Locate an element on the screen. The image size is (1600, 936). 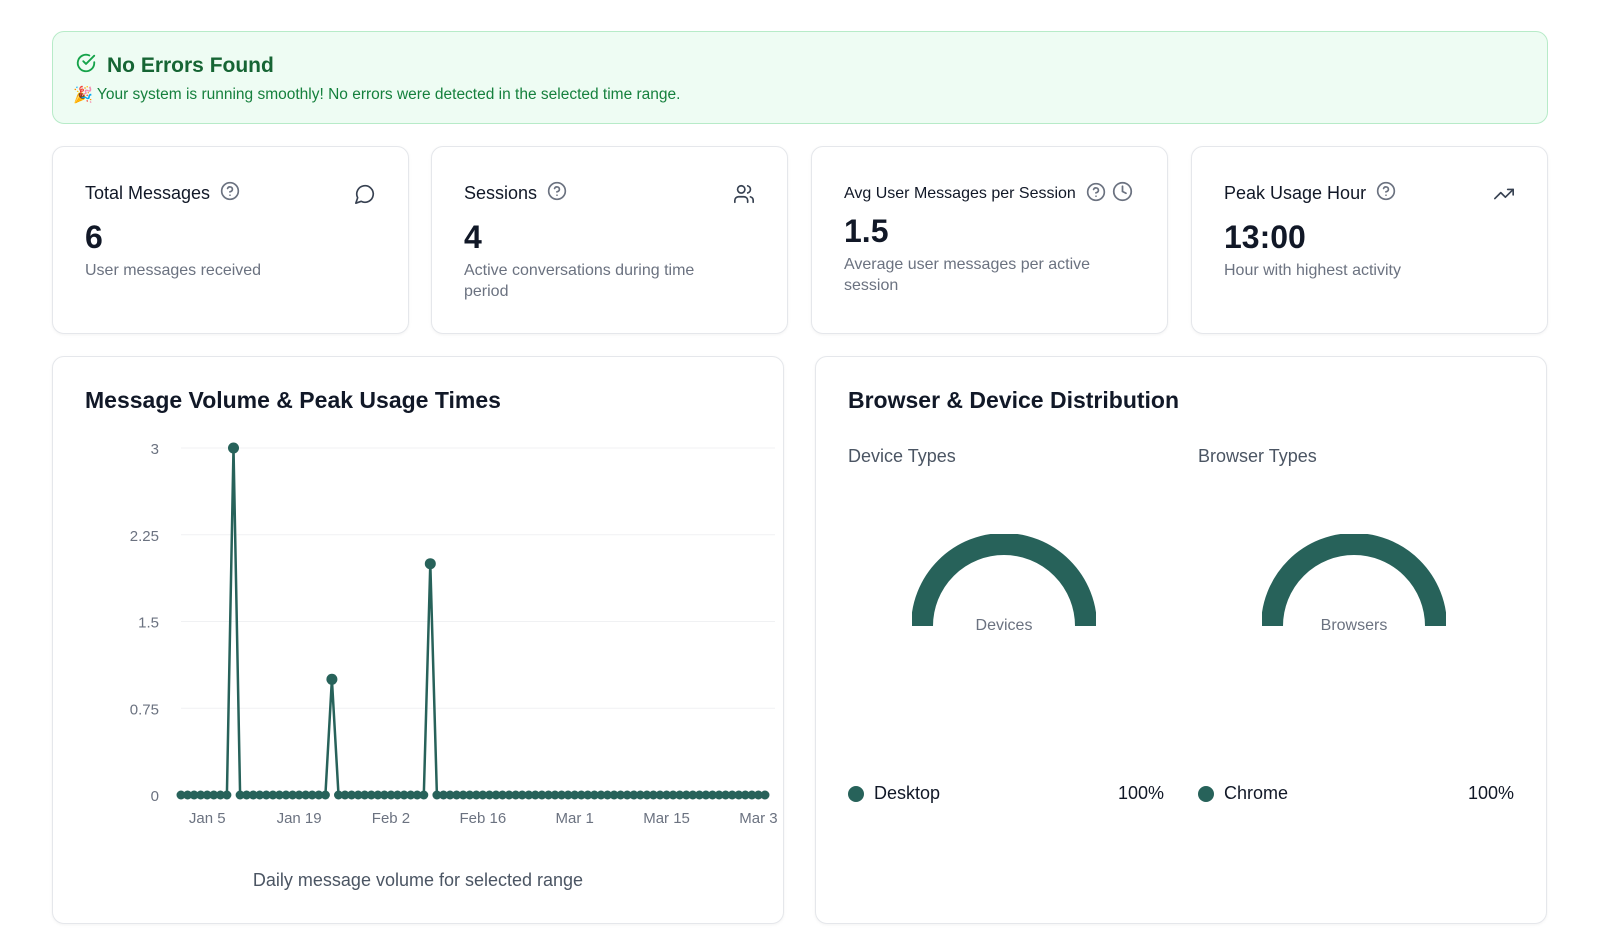
x-tick-label: Mar 1 is located at coordinates (575, 818).